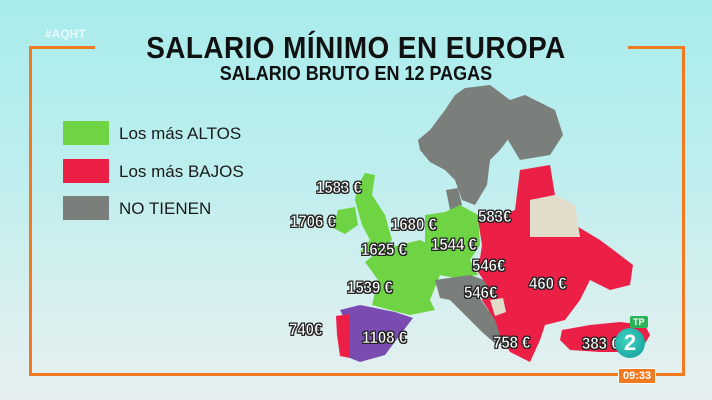  Describe the element at coordinates (356, 47) in the screenshot. I see `page-title: SALARIO MÍNIMO EN EUROPA` at that location.